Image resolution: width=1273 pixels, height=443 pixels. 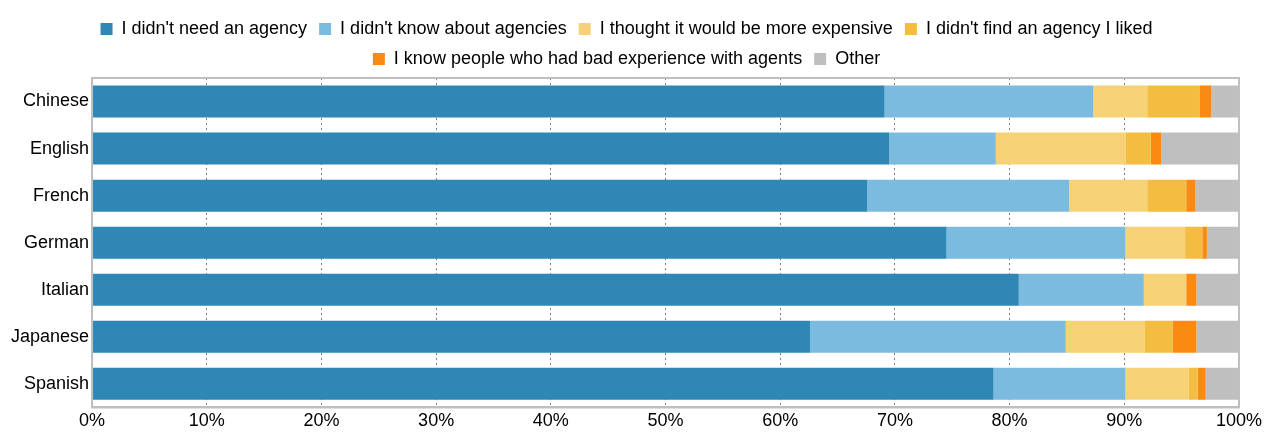 What do you see at coordinates (321, 420) in the screenshot?
I see `x-tick-label: 20%` at bounding box center [321, 420].